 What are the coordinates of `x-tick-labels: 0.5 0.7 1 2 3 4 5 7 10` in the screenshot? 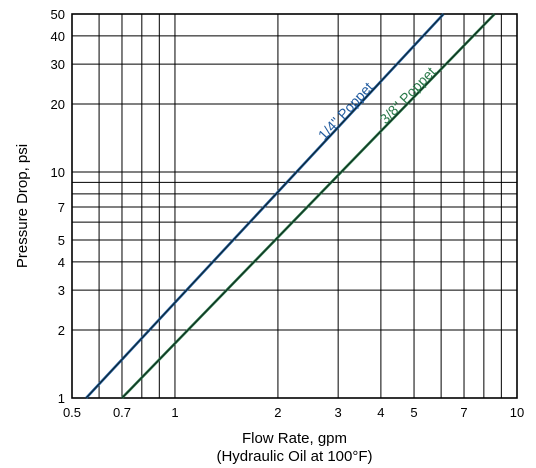 It's located at (293, 412).